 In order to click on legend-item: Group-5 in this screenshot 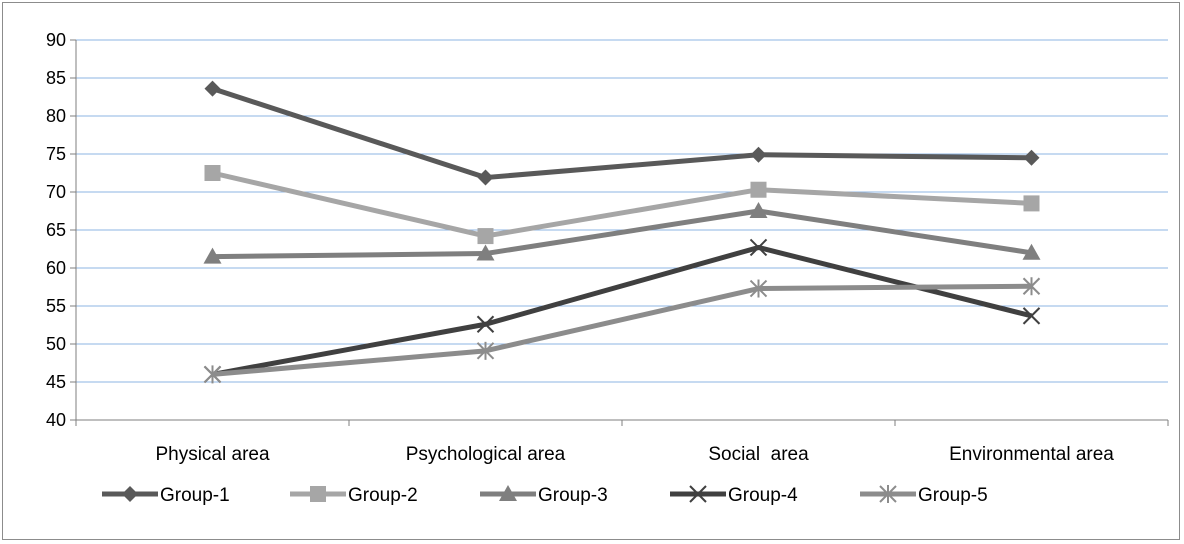, I will do `click(924, 495)`.